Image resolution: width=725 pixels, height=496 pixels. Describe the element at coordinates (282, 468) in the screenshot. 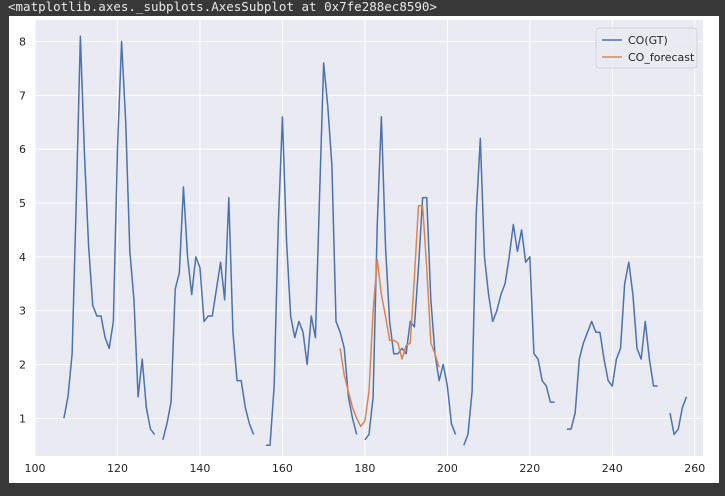

I see `x-tick-label: 160` at that location.